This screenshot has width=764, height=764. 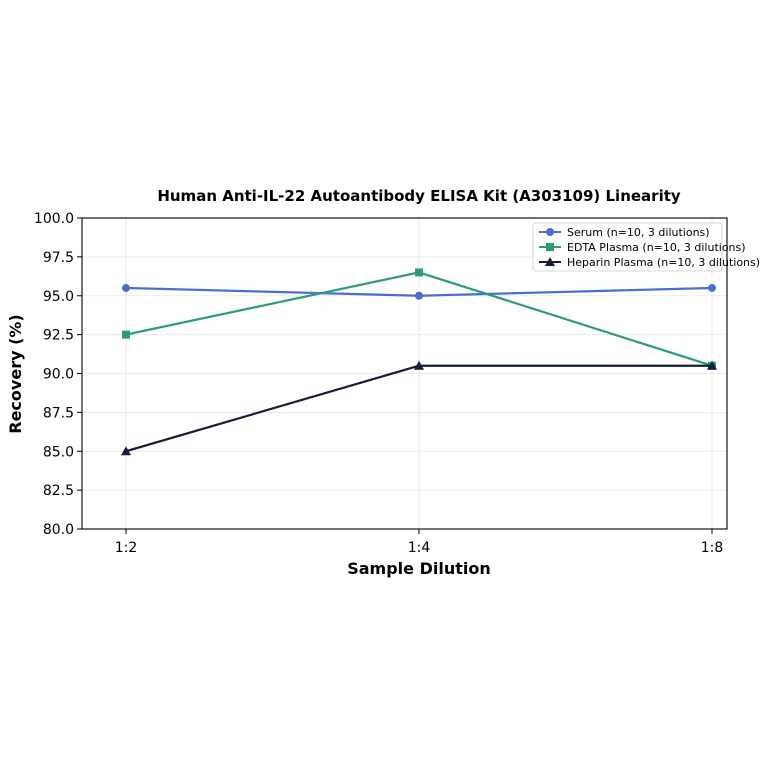 What do you see at coordinates (58, 297) in the screenshot?
I see `y-tick-label: 95.0` at bounding box center [58, 297].